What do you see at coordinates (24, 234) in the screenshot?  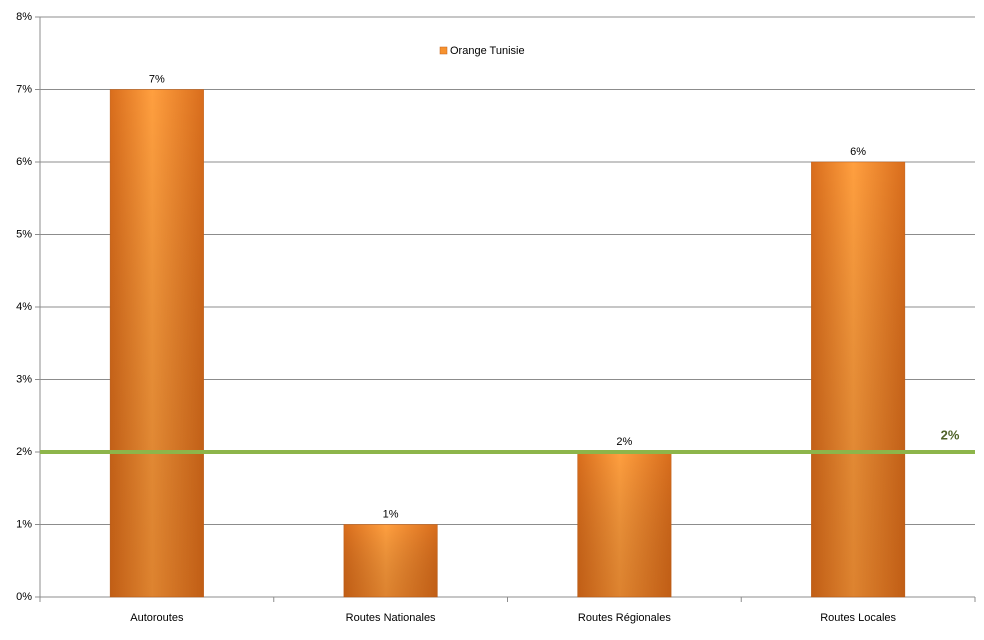 I see `y-tick-label: 5%` at bounding box center [24, 234].